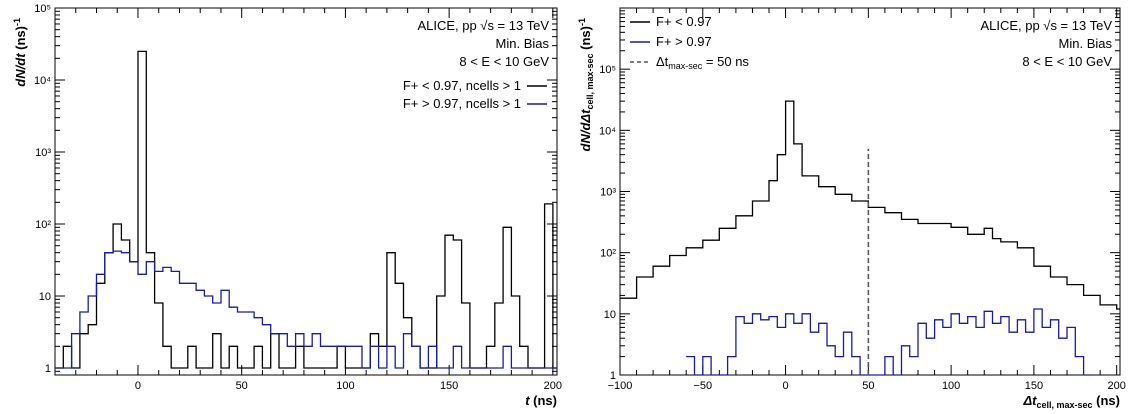 The image size is (1134, 414). What do you see at coordinates (702, 62) in the screenshot?
I see `legend-label-threshold: Δtmax-sec = 50 ns` at bounding box center [702, 62].